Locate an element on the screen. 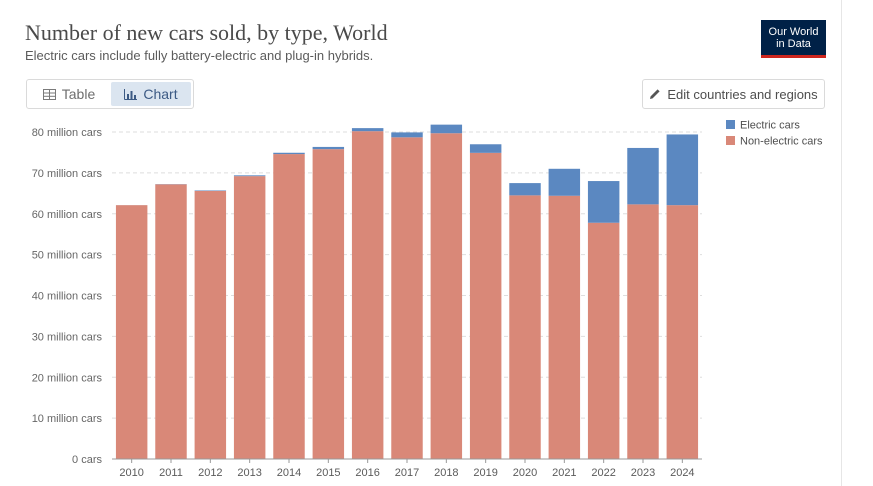 This screenshot has height=486, width=873. x-tick-label: 2014 is located at coordinates (289, 473).